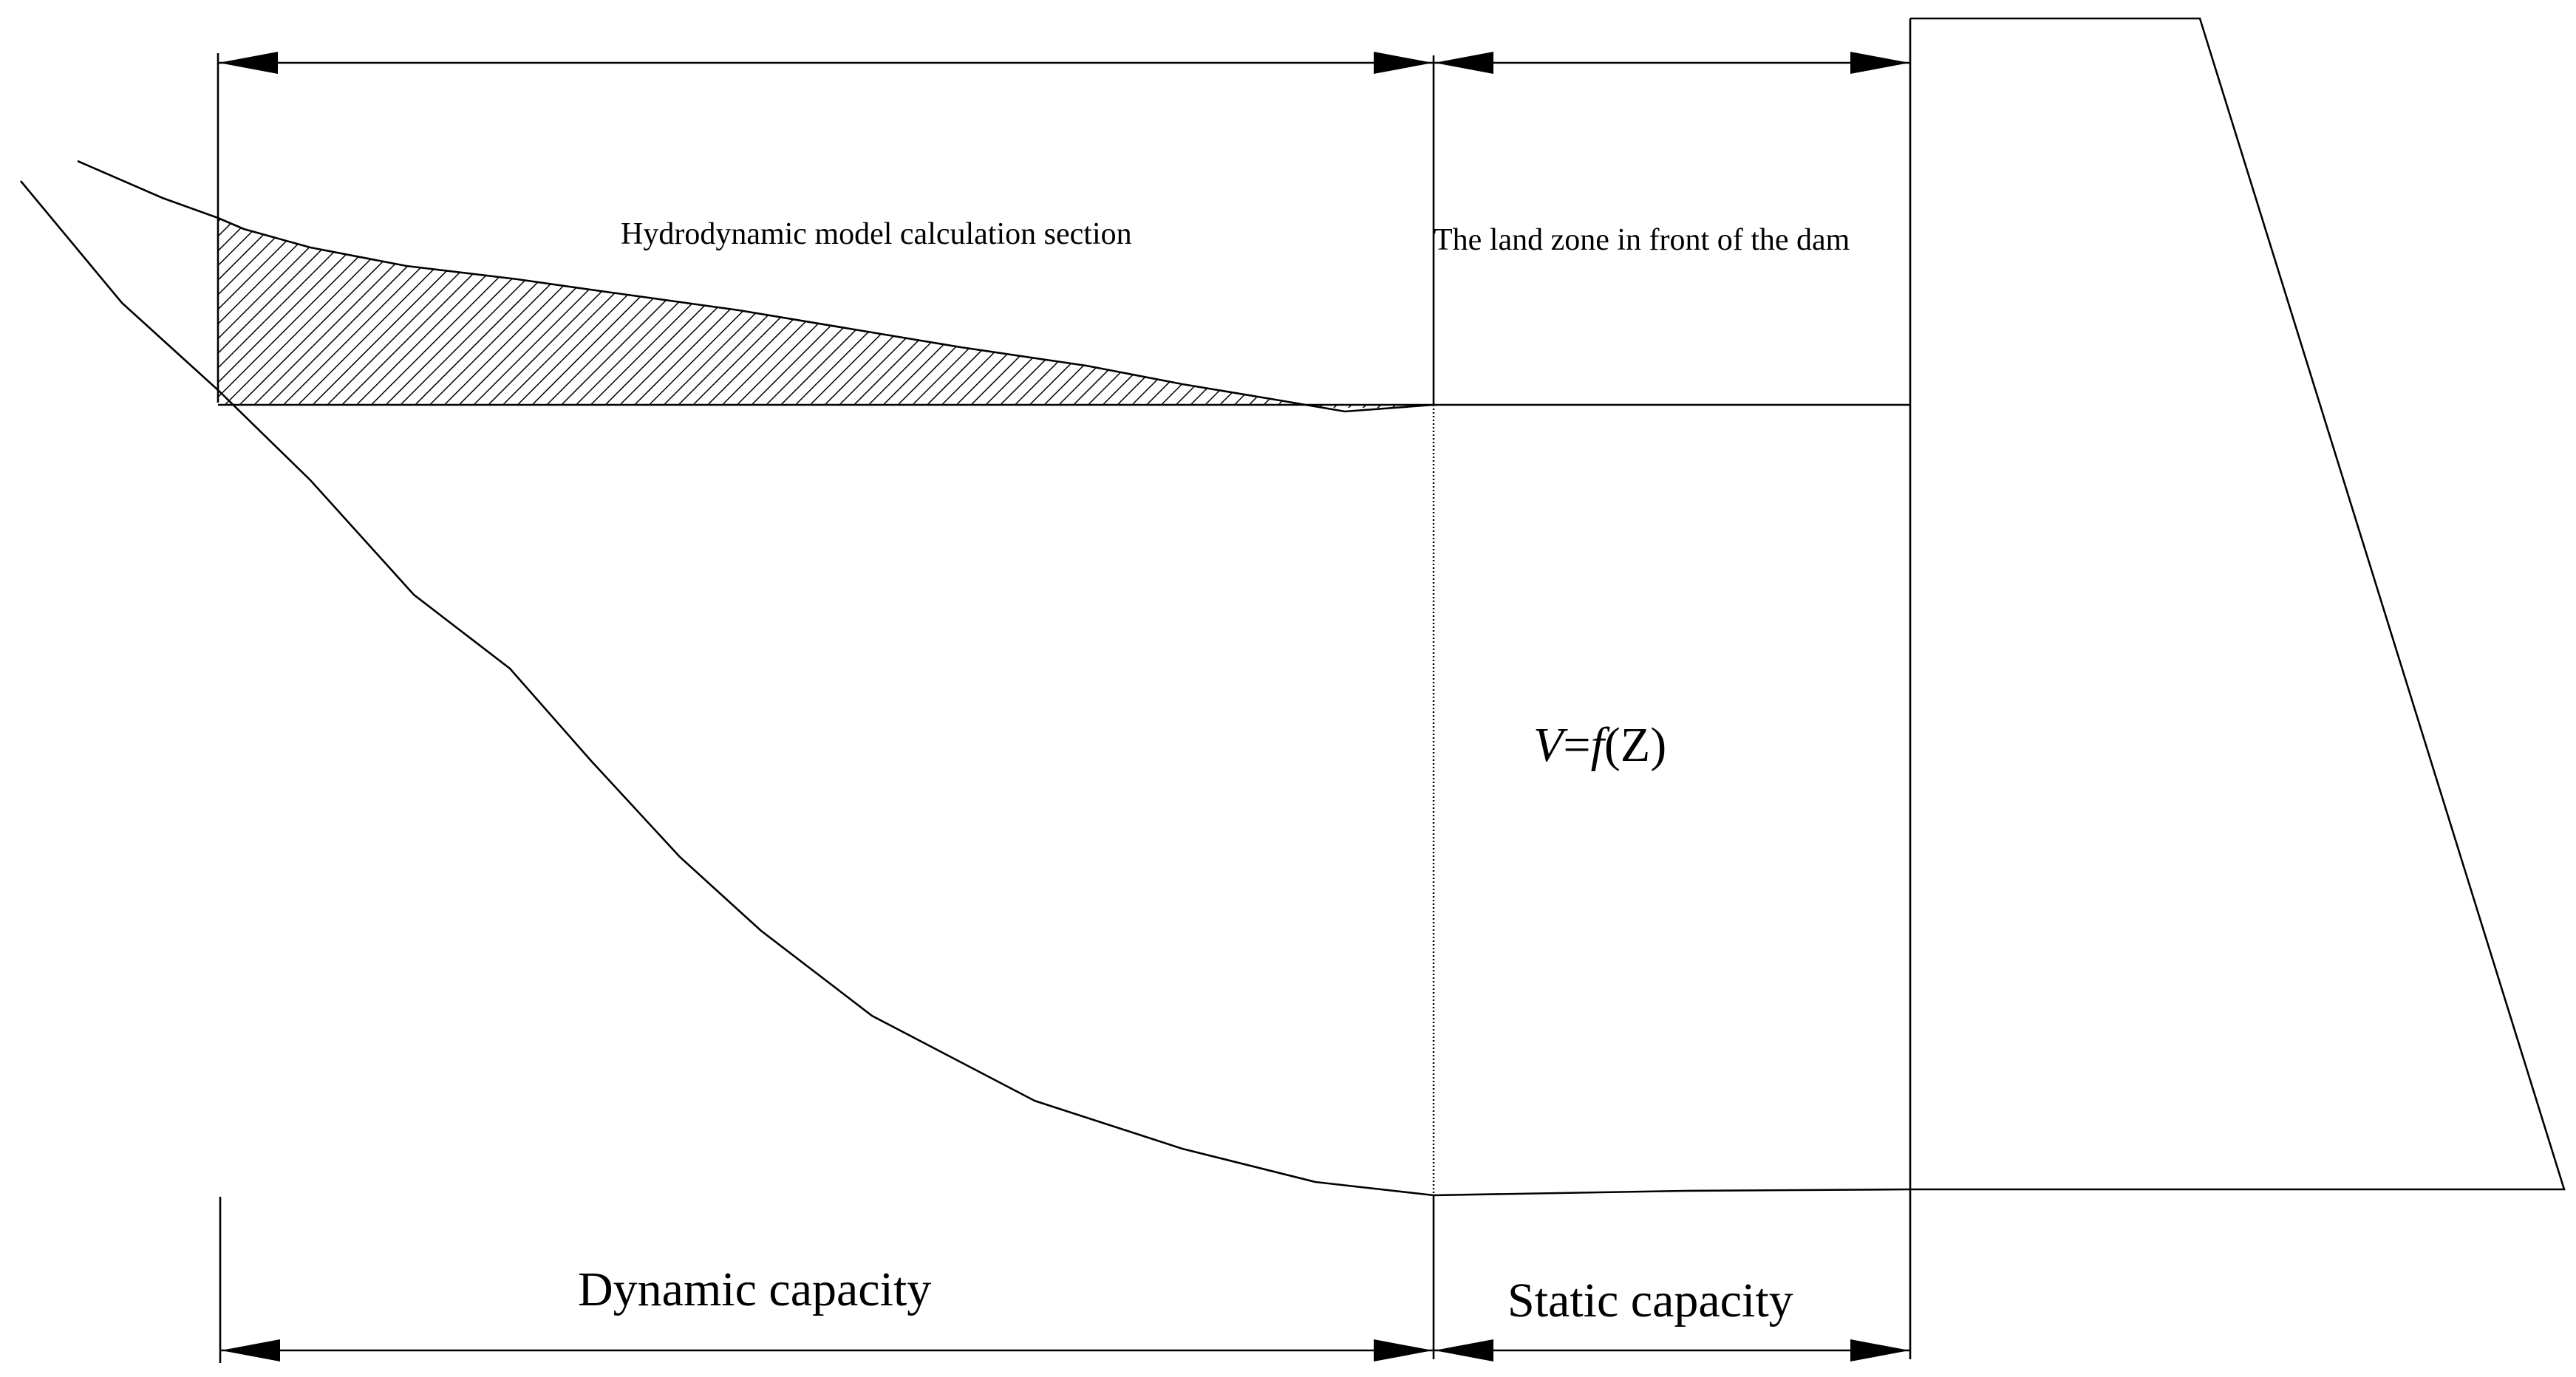  What do you see at coordinates (148, 189) in the screenshot?
I see `upper-bank-line` at bounding box center [148, 189].